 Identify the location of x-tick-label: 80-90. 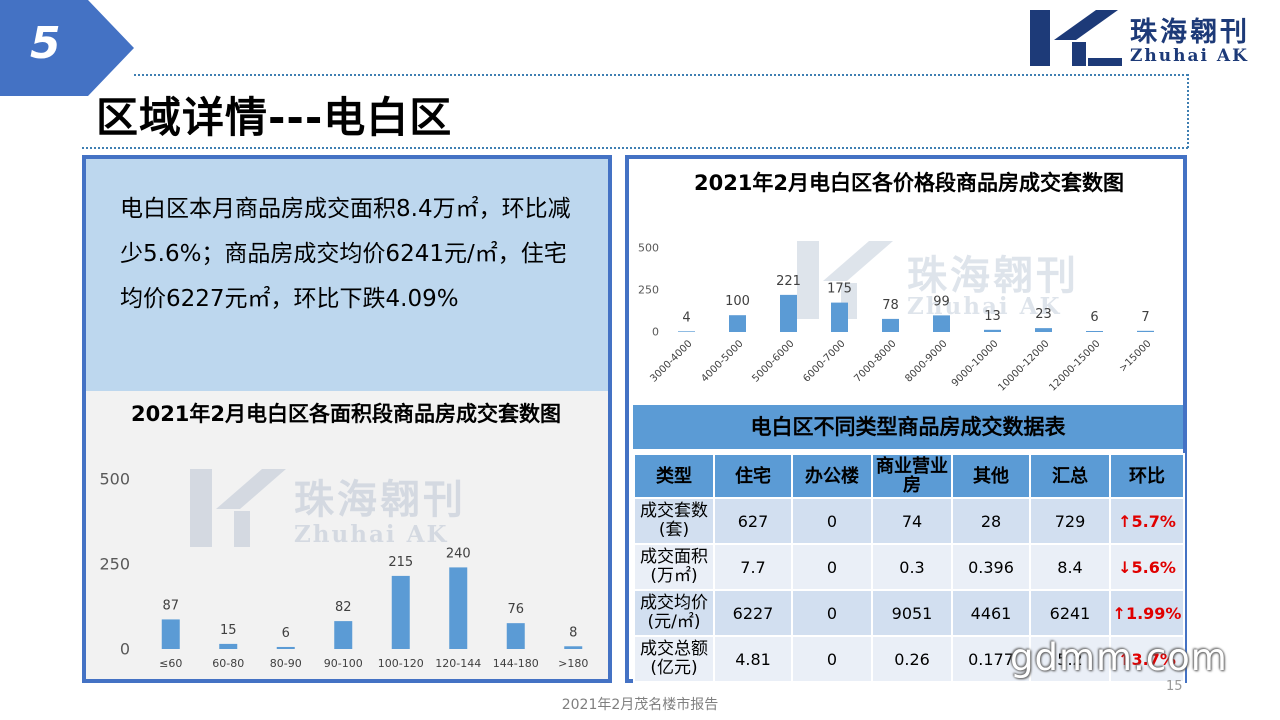
(286, 663).